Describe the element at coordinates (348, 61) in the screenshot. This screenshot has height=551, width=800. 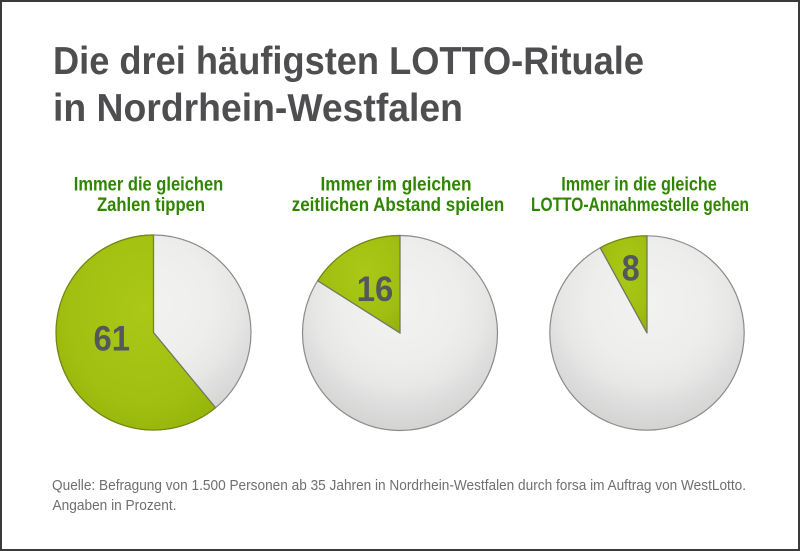
I see `svg-text:Die drei häufigsten LOTTO-Ritu: Die drei häufigsten LOTTO-Rituale` at that location.